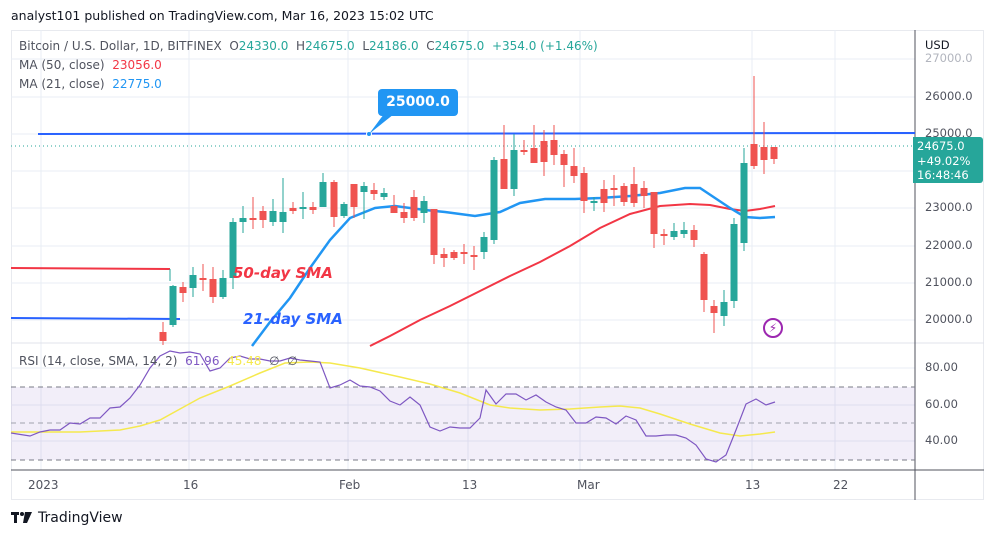 This screenshot has width=995, height=538. Describe the element at coordinates (283, 273) in the screenshot. I see `sma50-annotation: 50-day SMA` at that location.